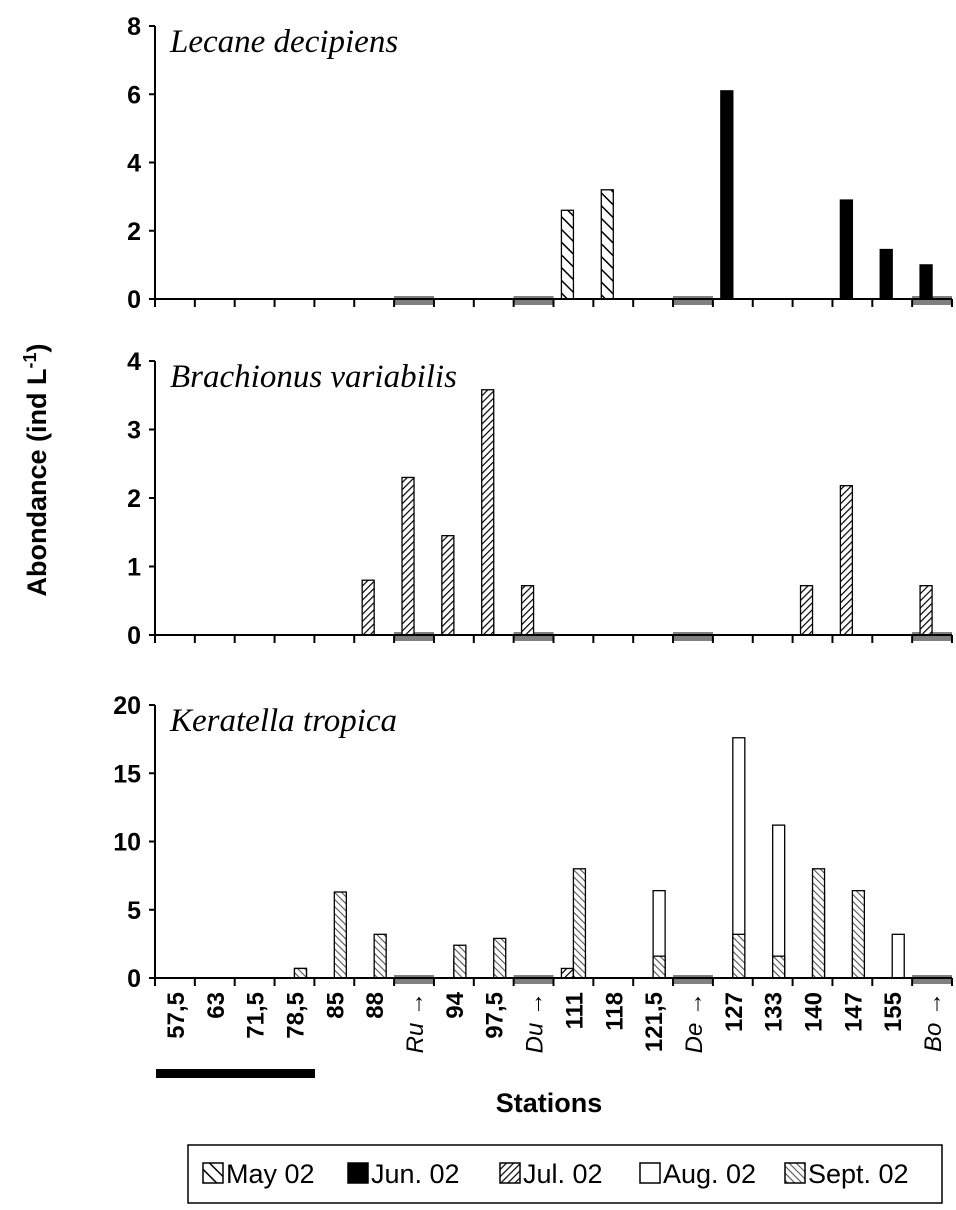 The width and height of the screenshot is (956, 1210). Describe the element at coordinates (527, 610) in the screenshot. I see `bar-jul-02-du` at that location.